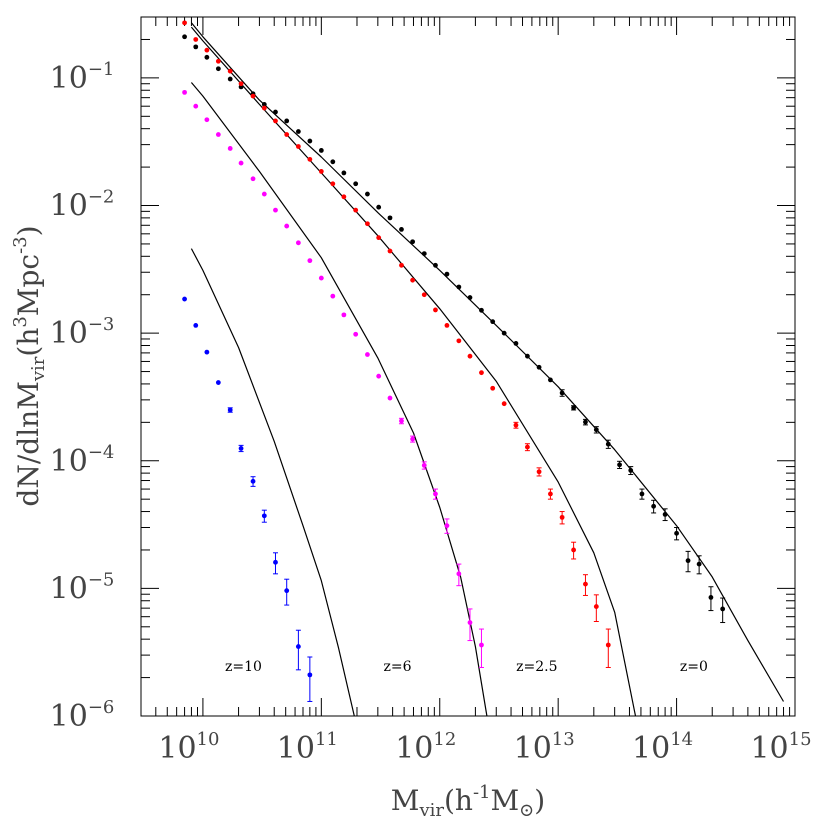 This screenshot has height=830, width=830. Describe the element at coordinates (82, 77) in the screenshot. I see `y-tick-label: 10⁻¹` at that location.